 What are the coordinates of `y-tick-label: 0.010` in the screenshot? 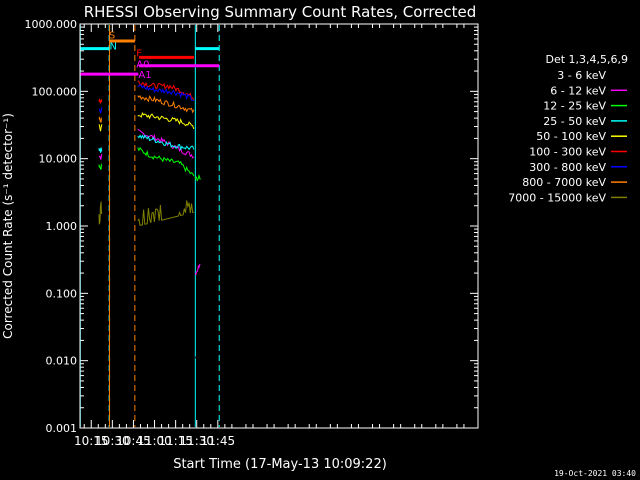 It's located at (62, 361).